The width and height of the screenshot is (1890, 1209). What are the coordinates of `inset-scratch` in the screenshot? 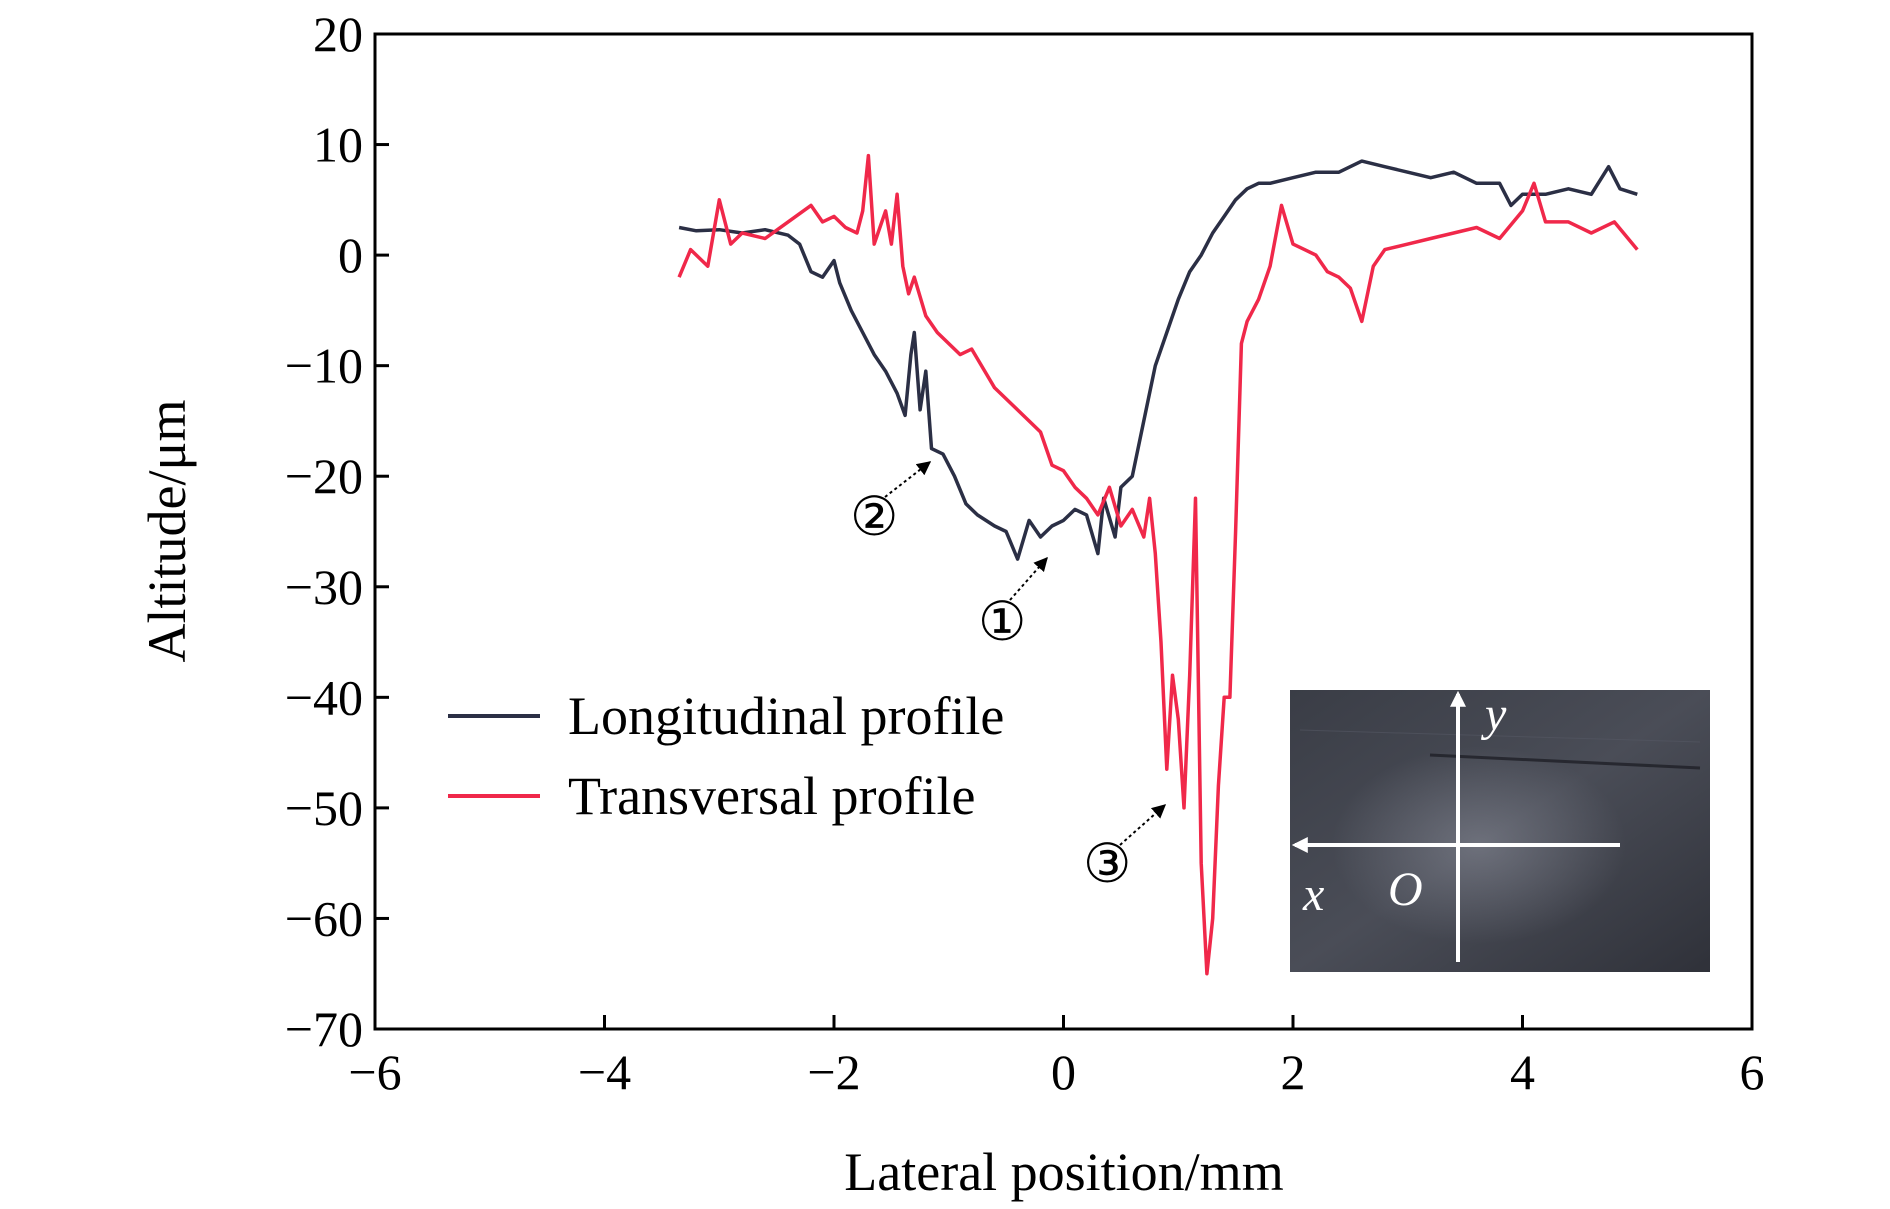 It's located at (1565, 761).